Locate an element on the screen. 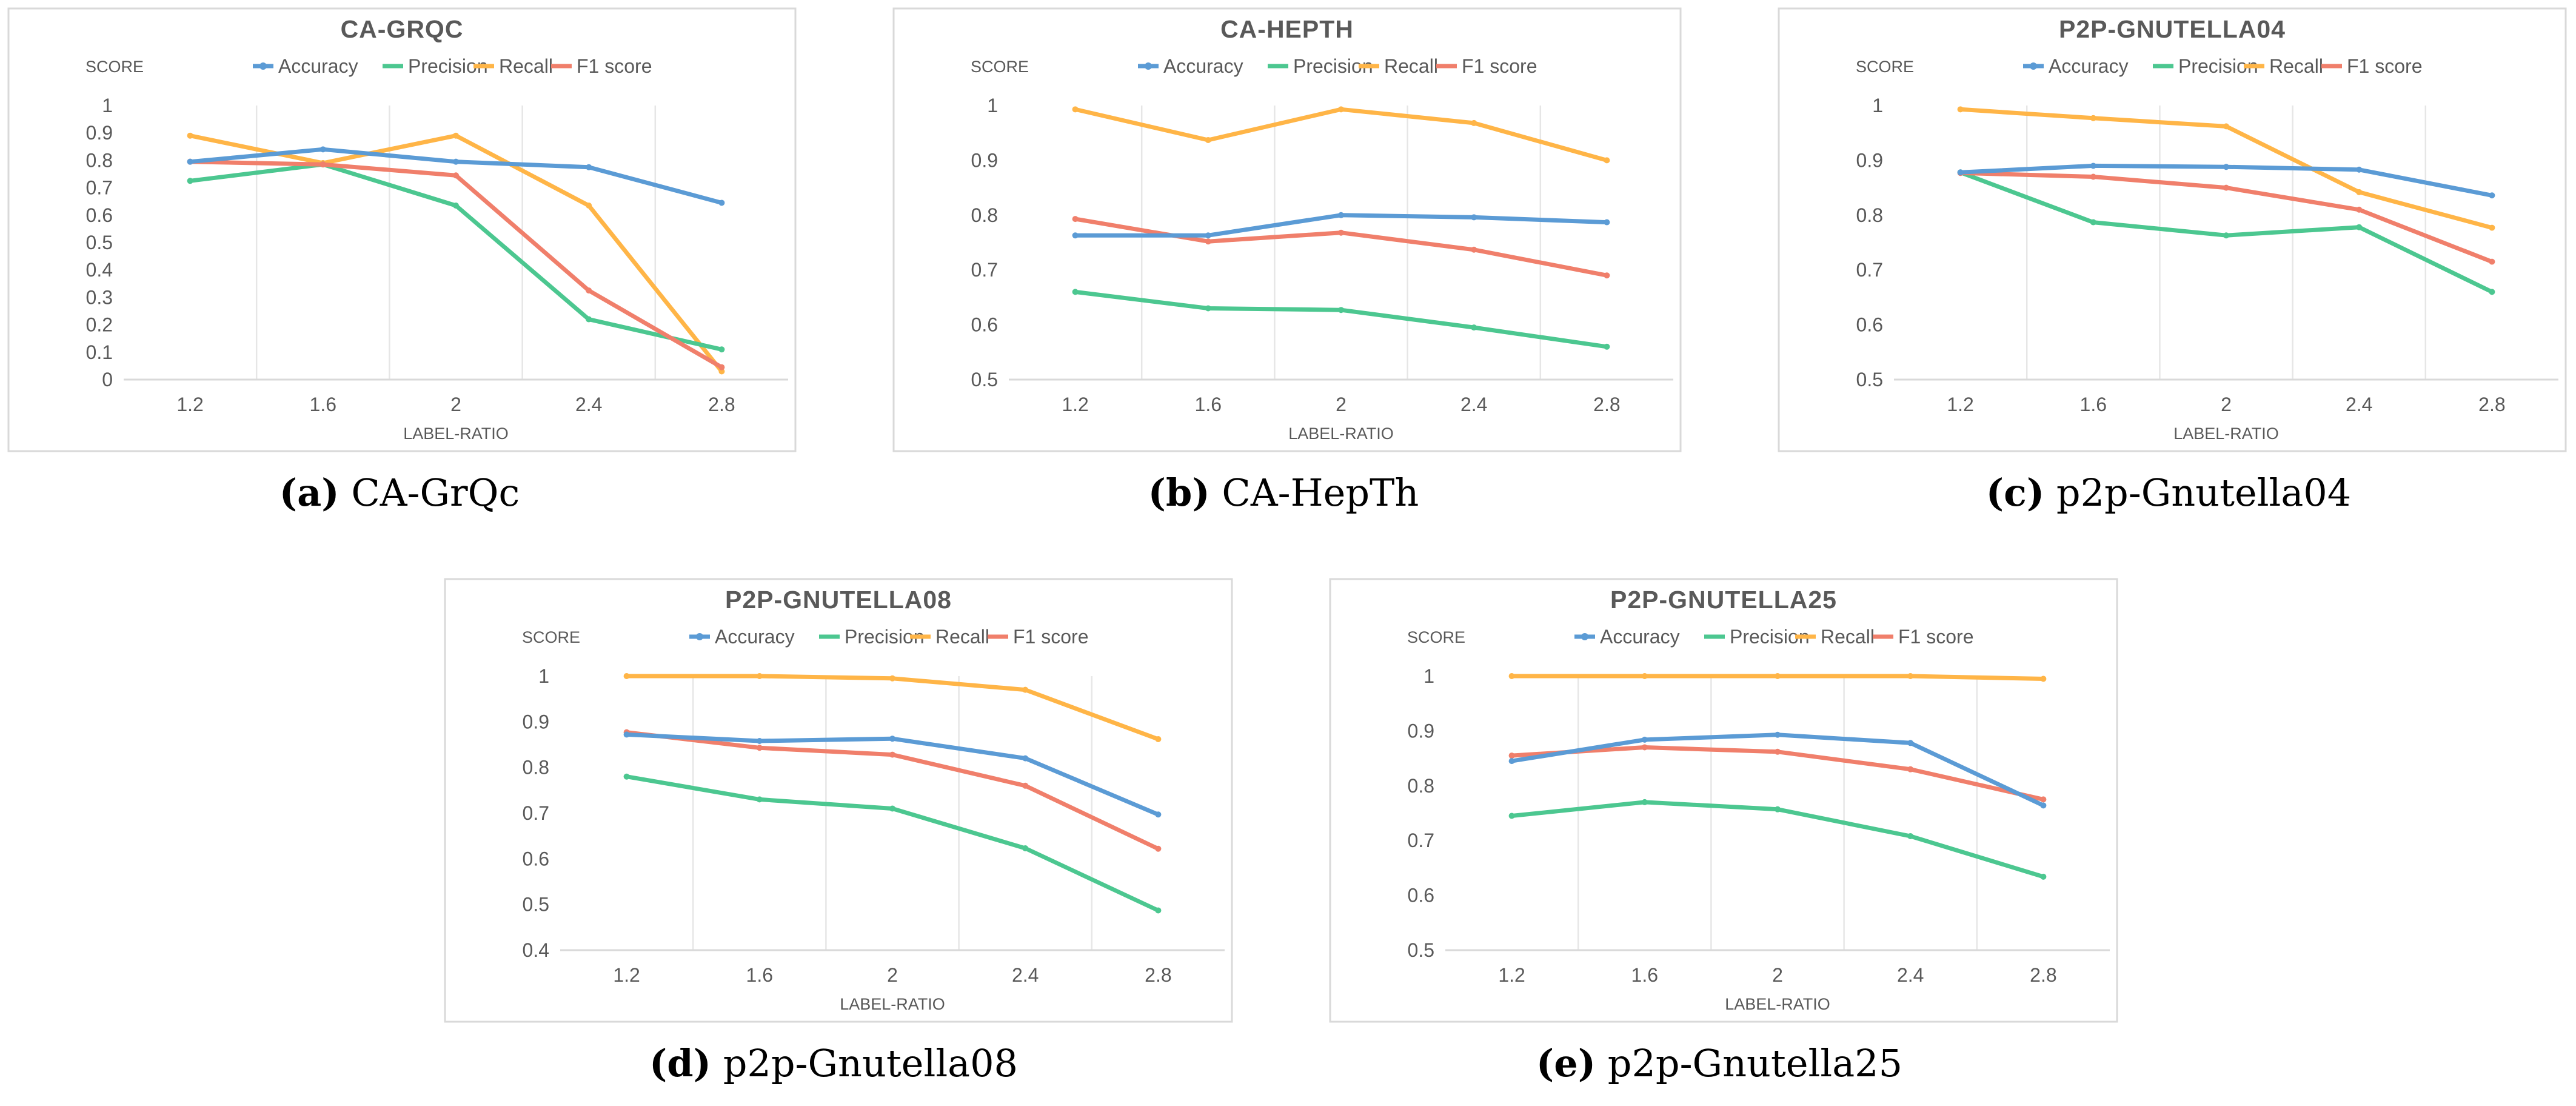 Image resolution: width=2576 pixels, height=1106 pixels. y-axis-label: SCORE is located at coordinates (551, 637).